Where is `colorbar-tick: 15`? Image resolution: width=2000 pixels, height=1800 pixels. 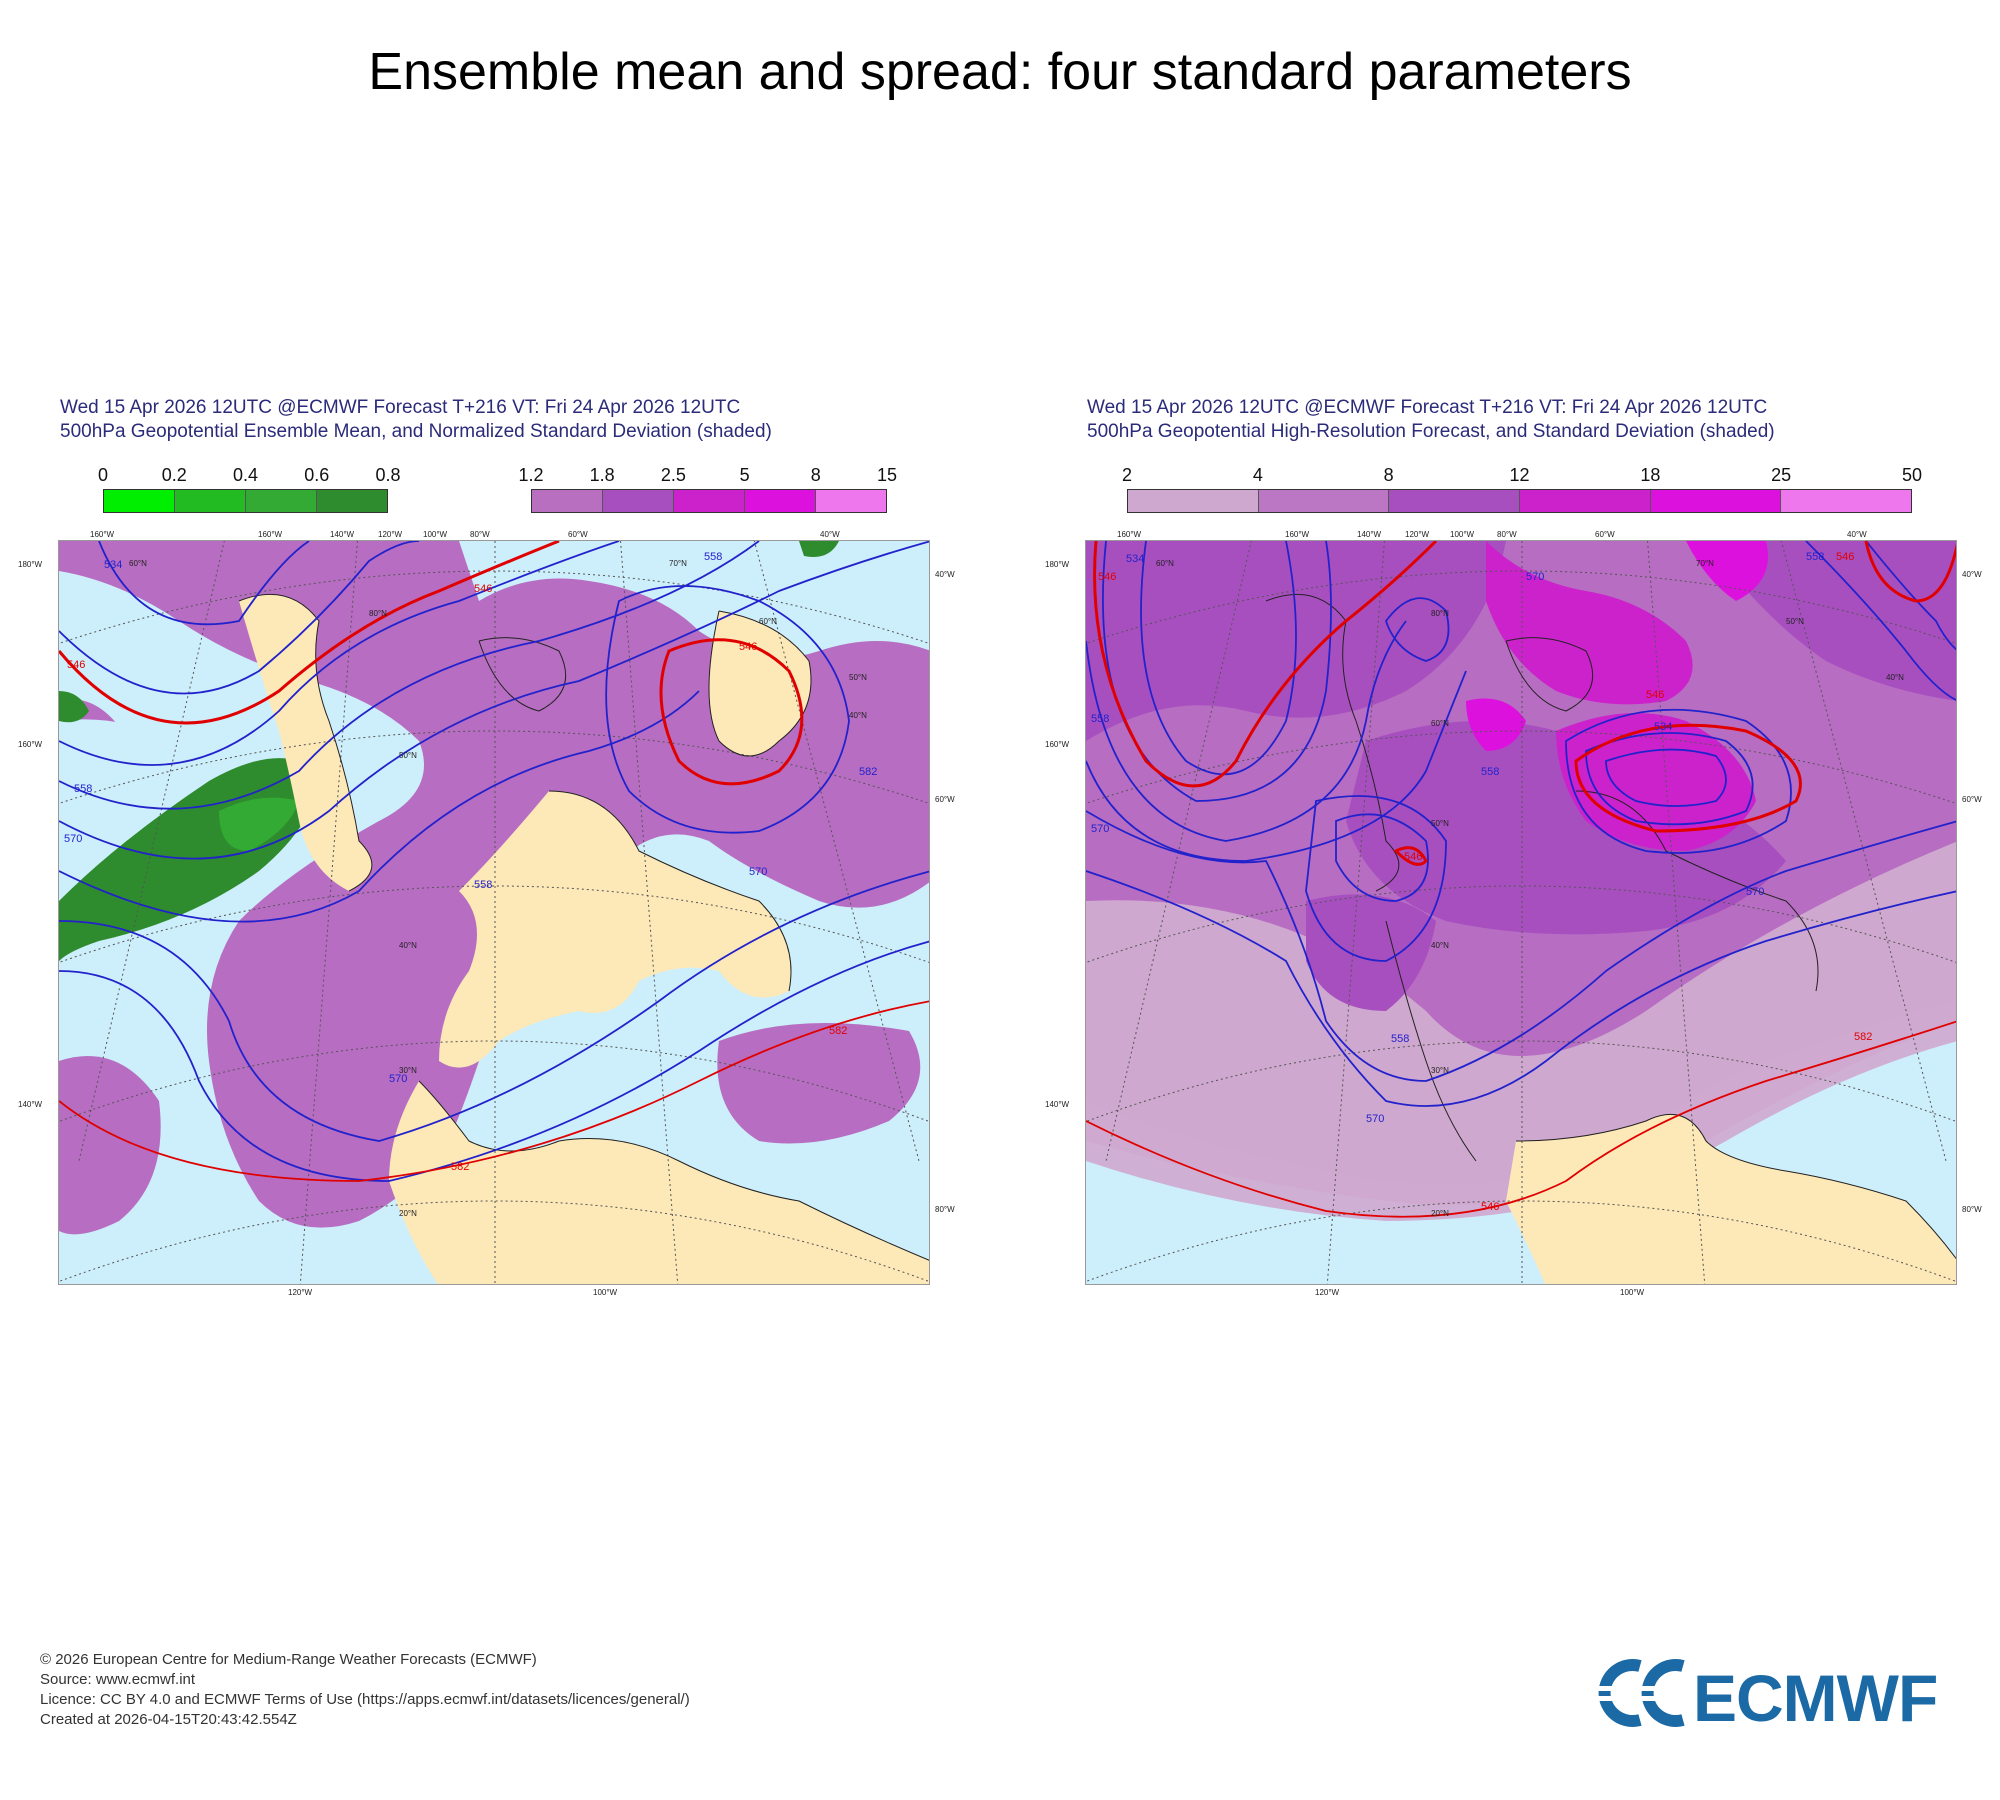
colorbar-tick: 15 is located at coordinates (887, 475).